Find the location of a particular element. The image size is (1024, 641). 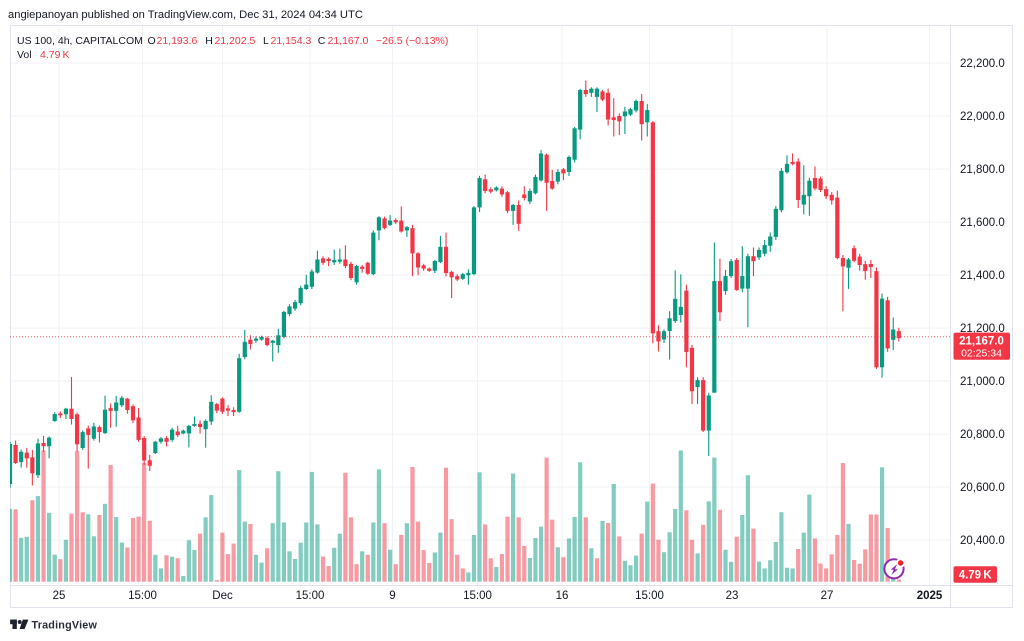

svg-text: 21,800.0 is located at coordinates (982, 170).